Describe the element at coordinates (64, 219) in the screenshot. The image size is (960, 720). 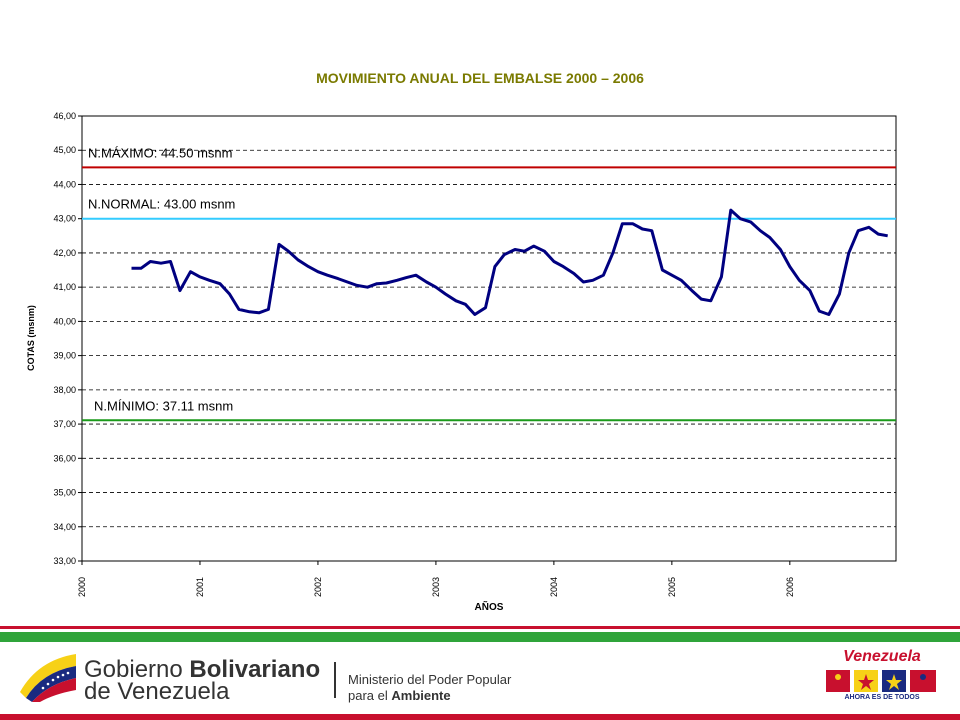
I see `y-tick-label: 43,00` at that location.